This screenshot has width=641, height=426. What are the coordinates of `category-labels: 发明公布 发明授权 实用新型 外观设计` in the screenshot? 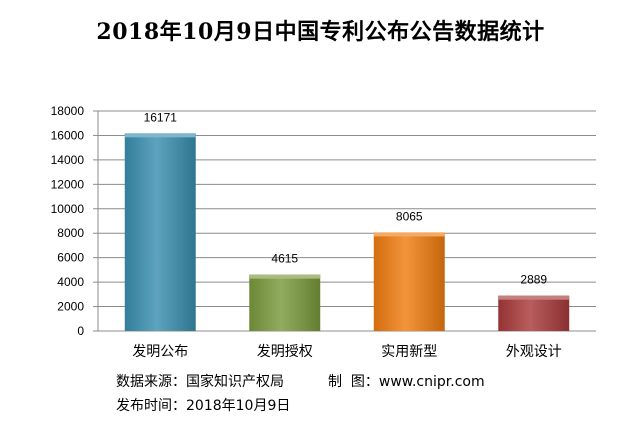 It's located at (347, 352).